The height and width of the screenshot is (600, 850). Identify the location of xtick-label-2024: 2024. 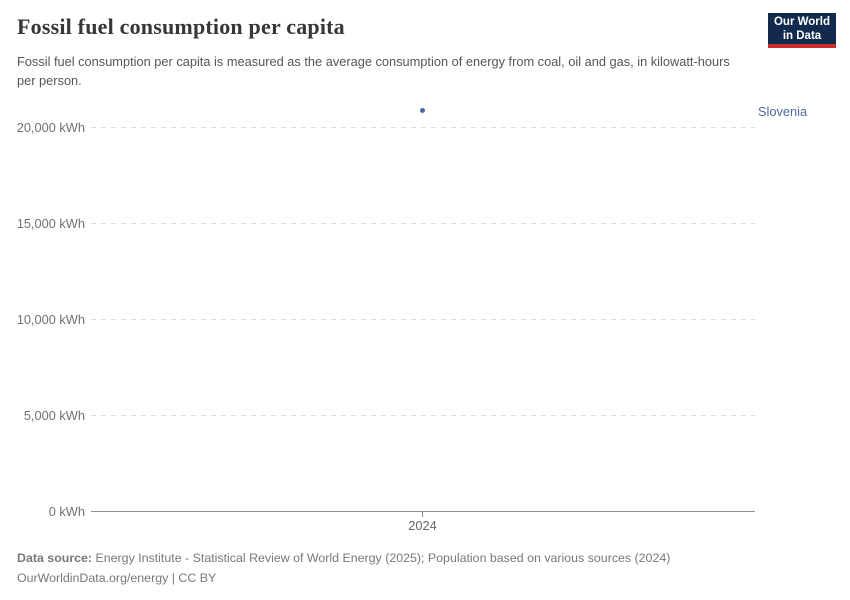
(422, 525).